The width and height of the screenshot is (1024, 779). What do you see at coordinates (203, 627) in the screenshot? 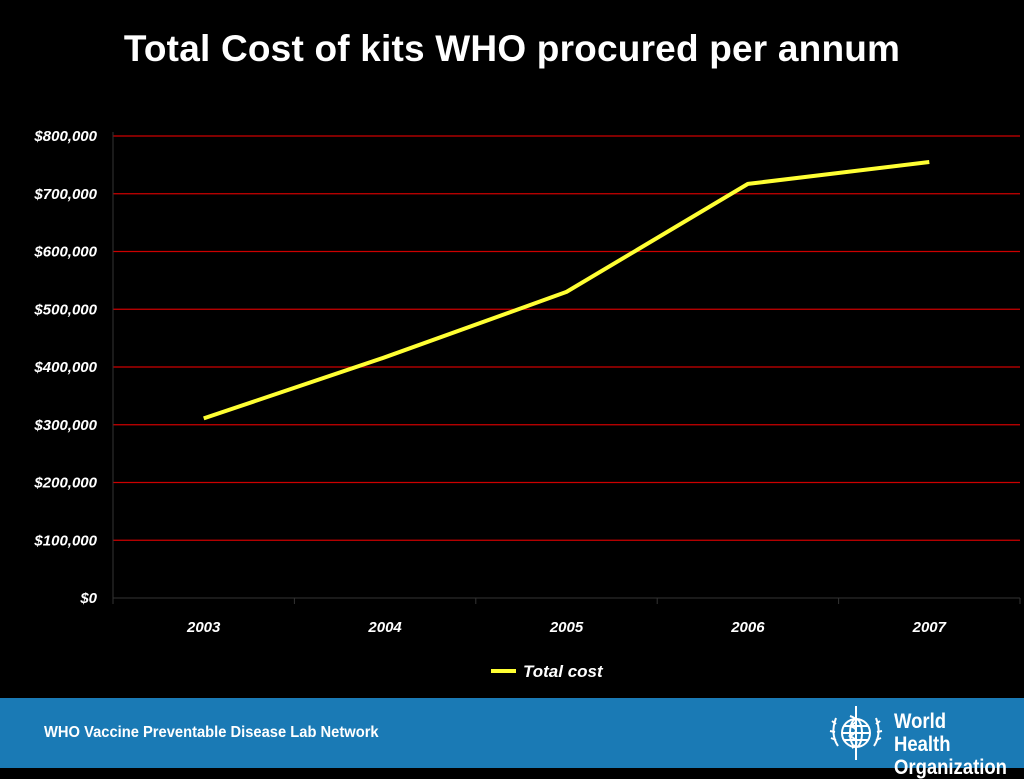
I see `x-tick-label: 2003` at bounding box center [203, 627].